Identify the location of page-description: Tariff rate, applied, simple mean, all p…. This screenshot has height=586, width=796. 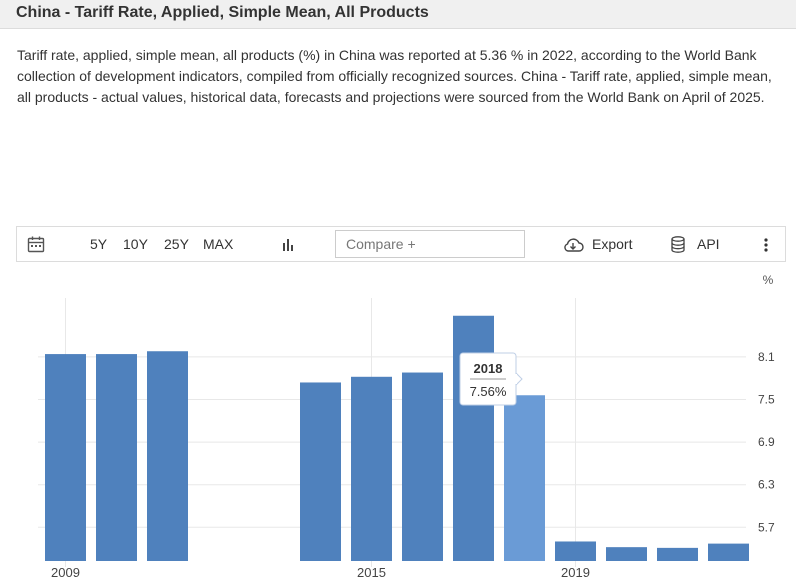
(394, 76).